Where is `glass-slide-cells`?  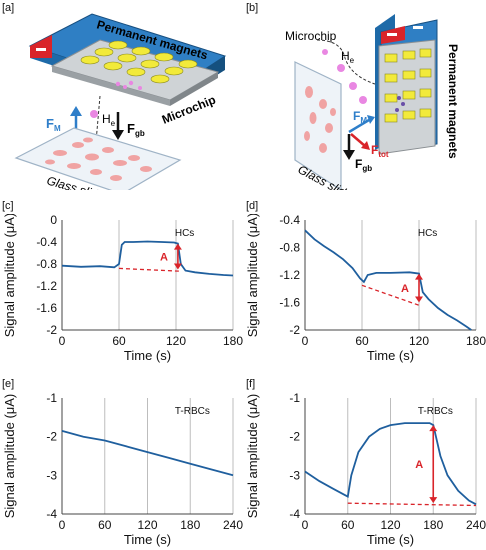
glass-slide-cells is located at coordinates (98, 159).